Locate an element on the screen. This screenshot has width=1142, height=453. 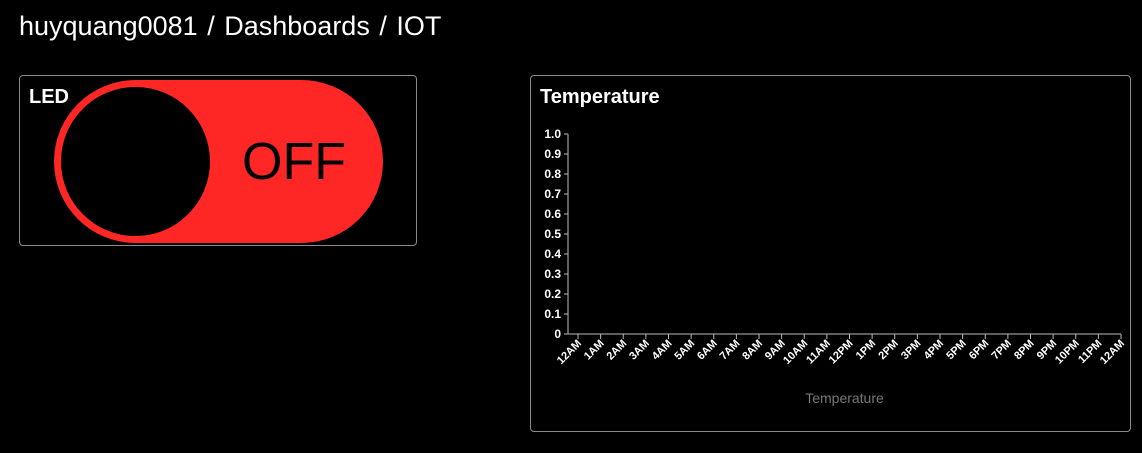
temperature-widget-title: Temperature is located at coordinates (600, 97).